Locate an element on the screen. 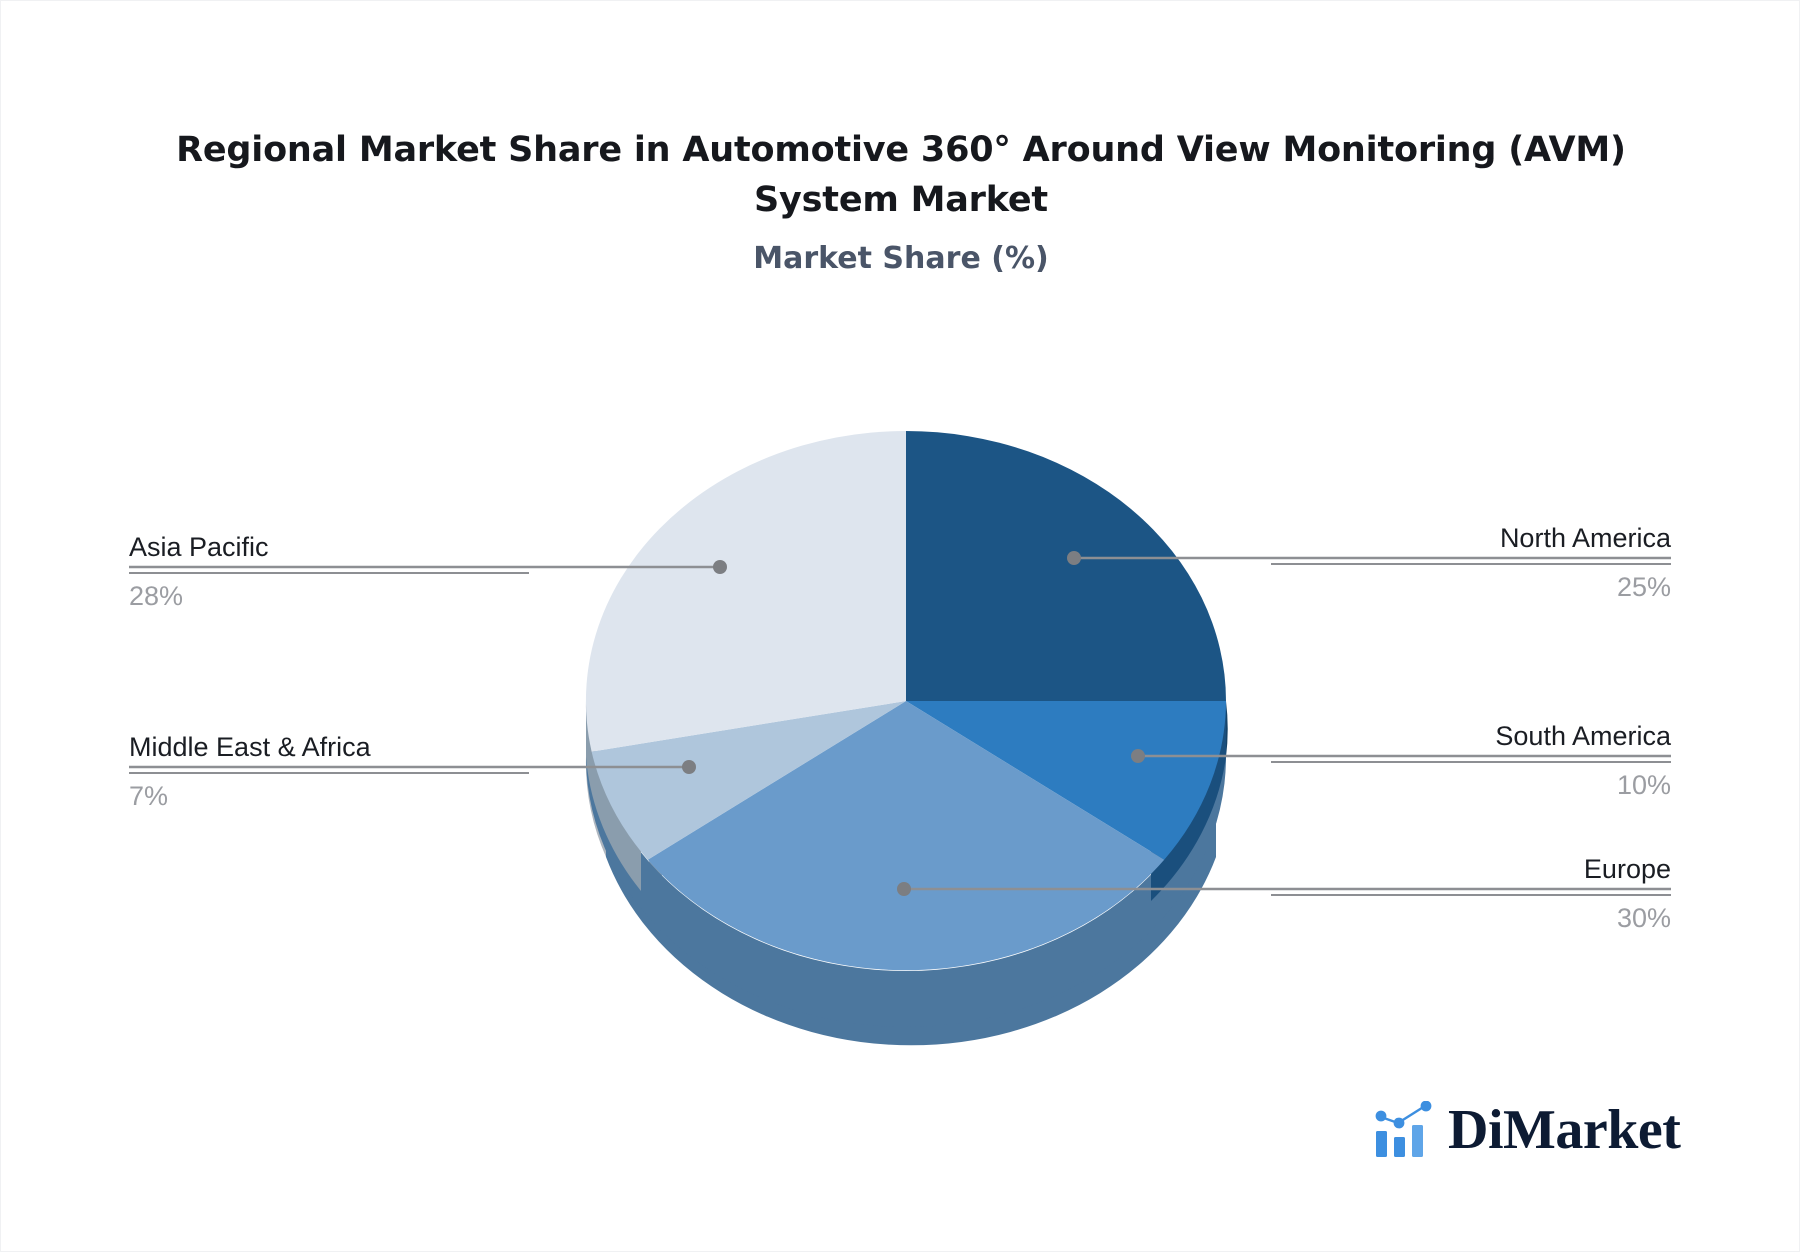  pie-slice-asia-pacific is located at coordinates (745, 591).